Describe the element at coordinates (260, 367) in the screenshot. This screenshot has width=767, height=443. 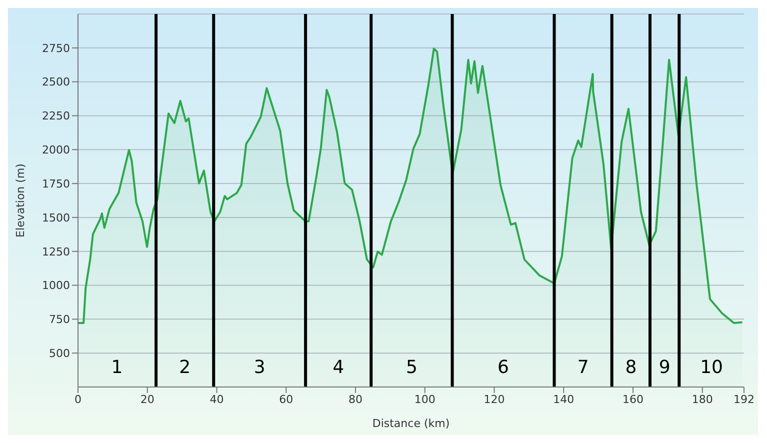
I see `annotation: 3` at that location.